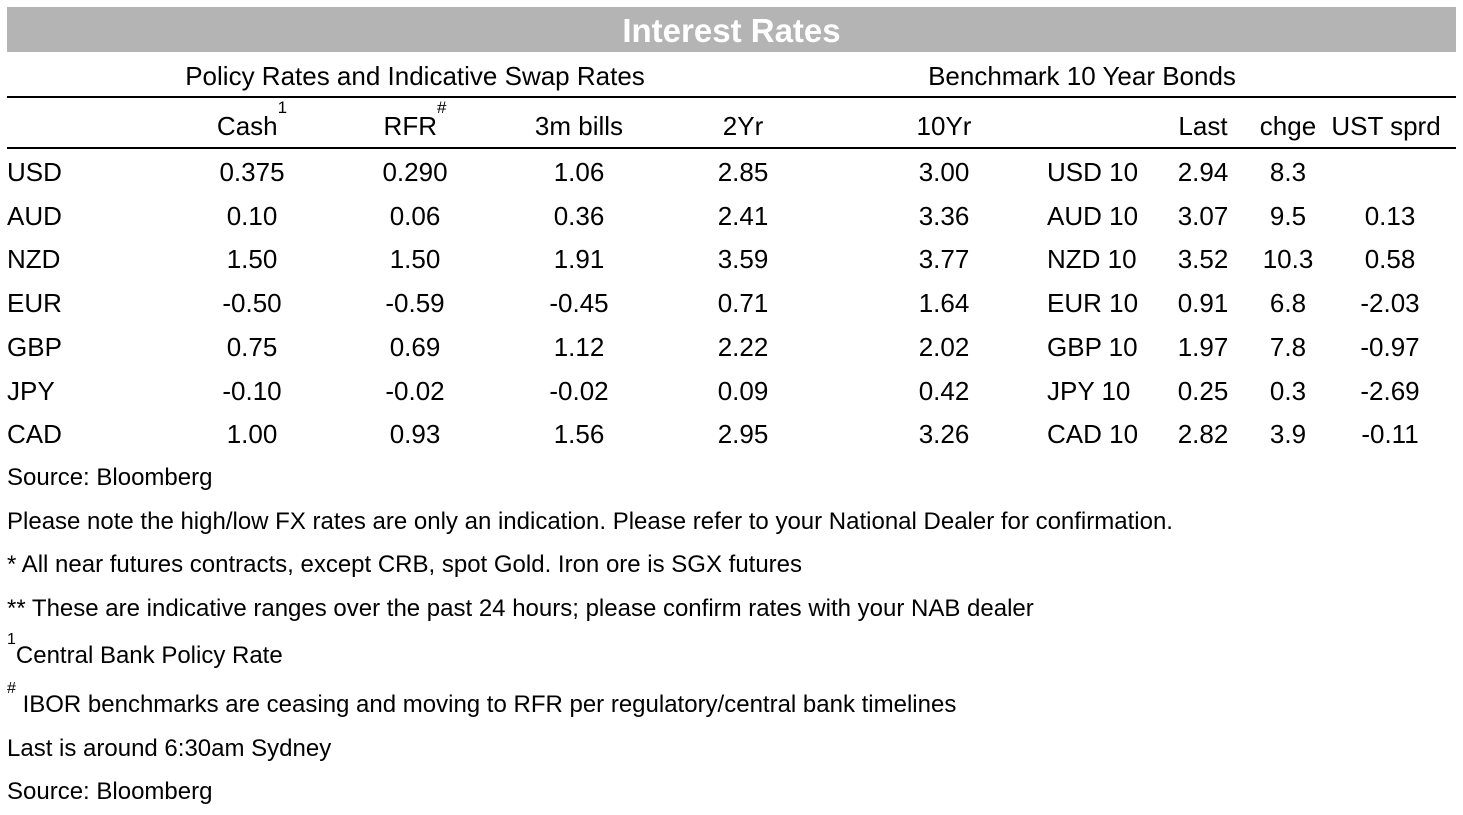 The image size is (1463, 815). Describe the element at coordinates (579, 126) in the screenshot. I see `col-header-3m-bills: 3m bills` at that location.